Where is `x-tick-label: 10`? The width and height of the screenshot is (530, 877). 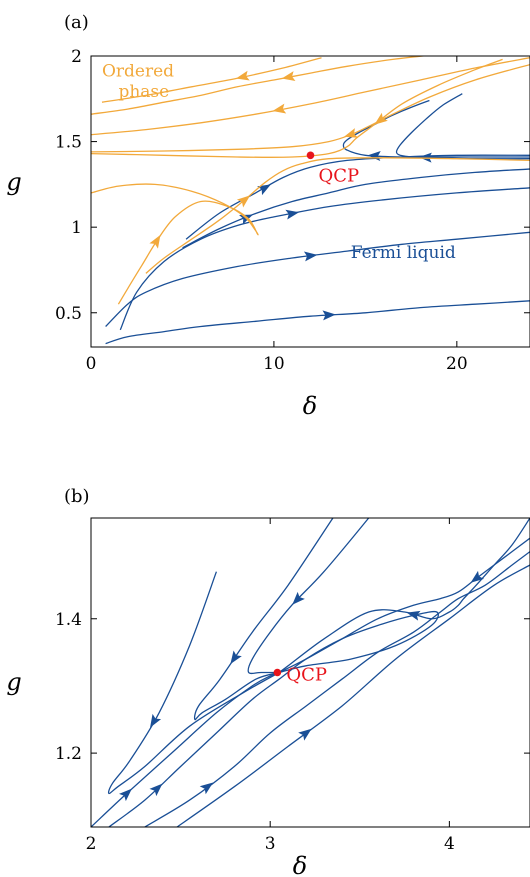
x-tick-label: 10 is located at coordinates (274, 364).